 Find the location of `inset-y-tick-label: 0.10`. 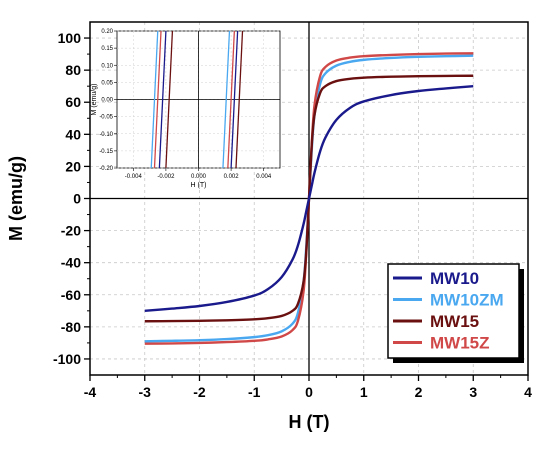

inset-y-tick-label: 0.10 is located at coordinates (107, 66).